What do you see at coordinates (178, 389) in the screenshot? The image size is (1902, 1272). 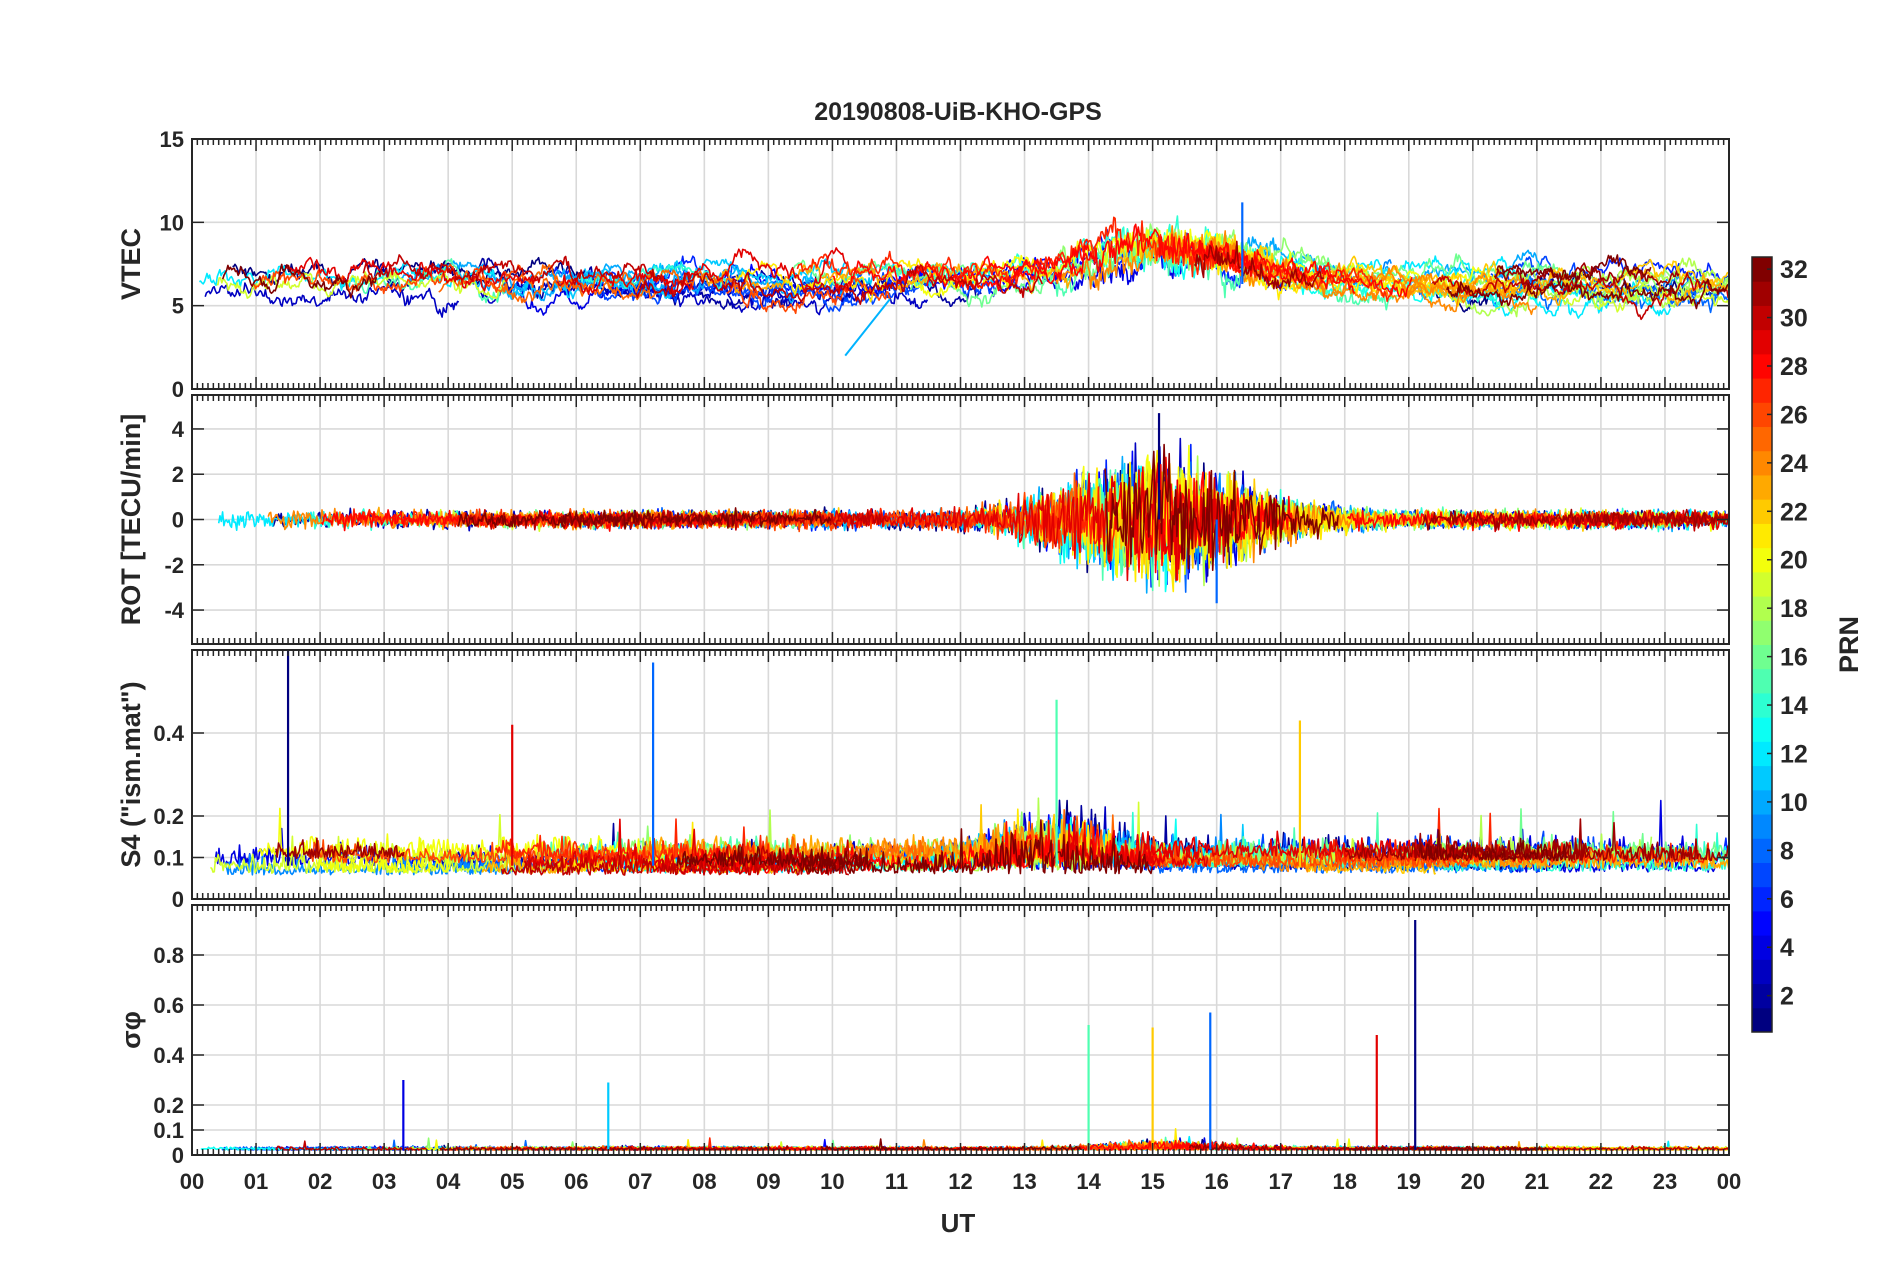 I see `ytick-label-vtec-0: 0` at bounding box center [178, 389].